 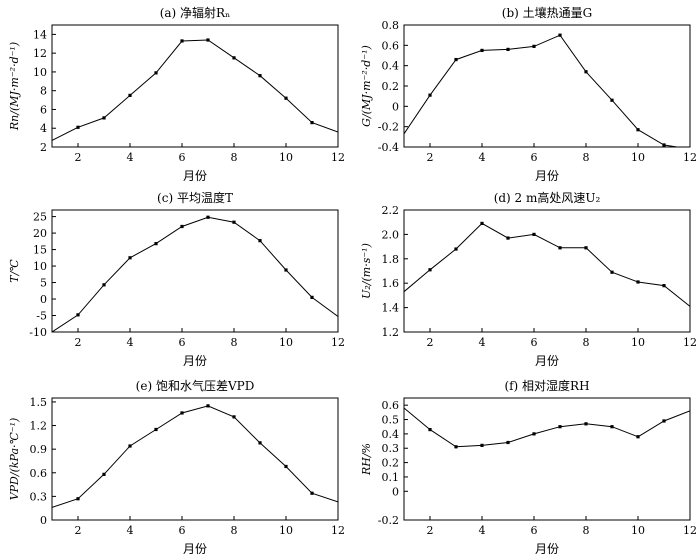 I want to click on x-axis-label-4: 月份, so click(x=547, y=361).